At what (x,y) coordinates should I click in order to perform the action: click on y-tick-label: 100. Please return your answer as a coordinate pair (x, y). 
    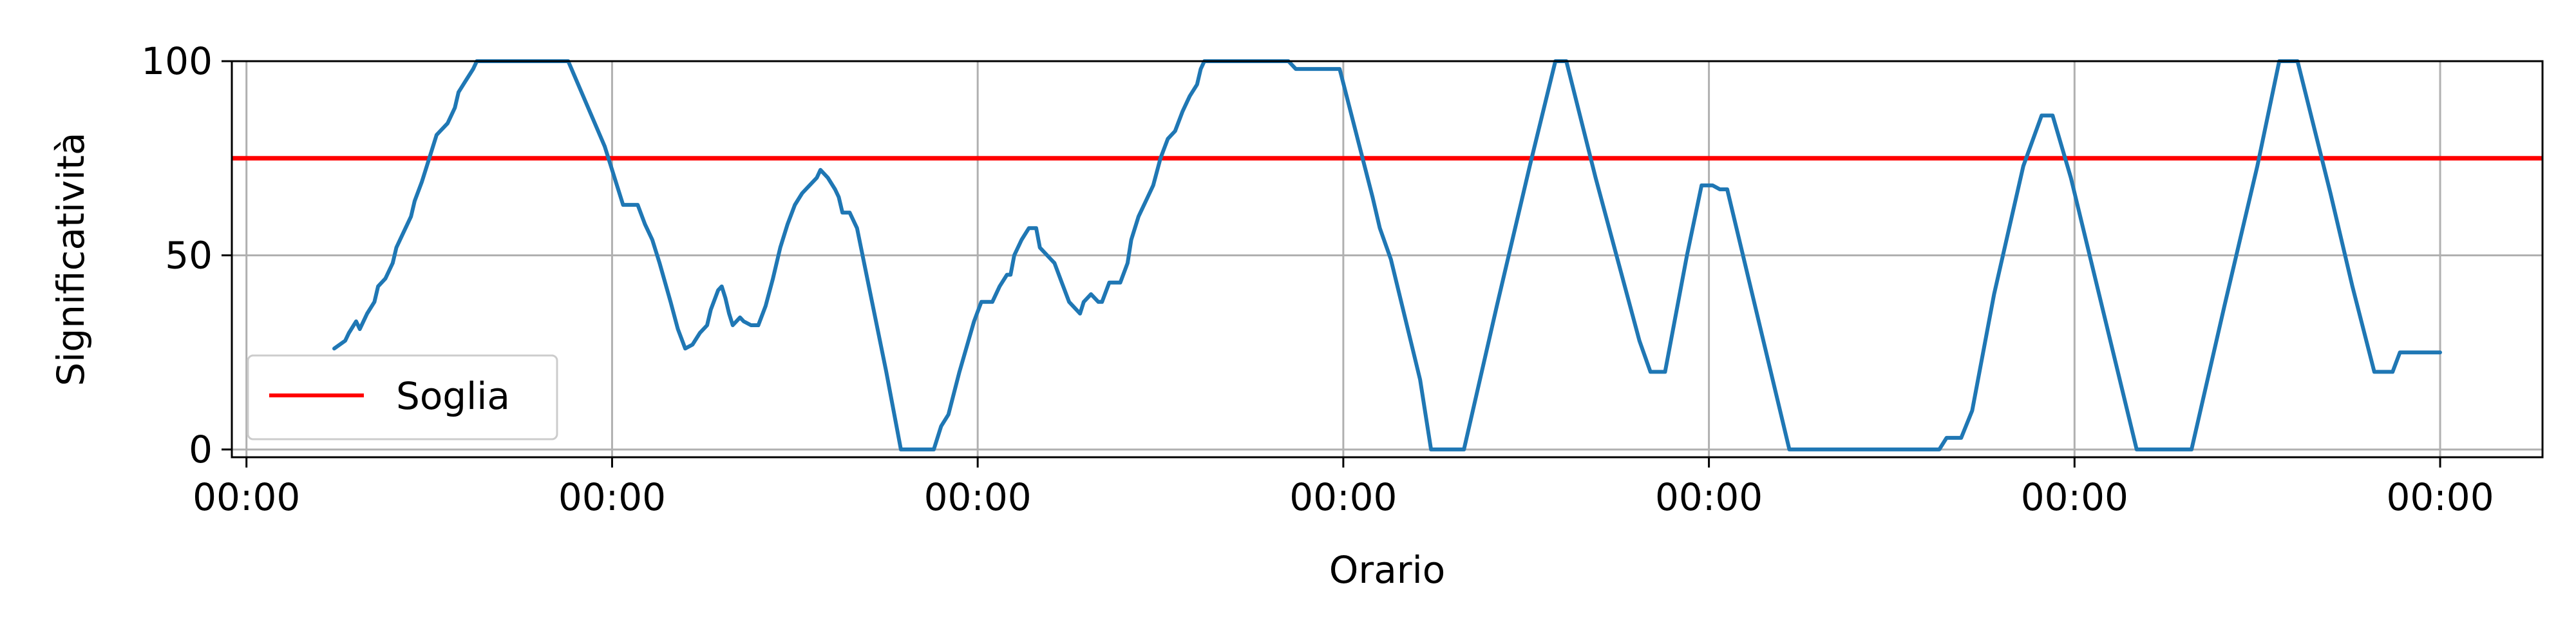
    Looking at the image, I should click on (177, 61).